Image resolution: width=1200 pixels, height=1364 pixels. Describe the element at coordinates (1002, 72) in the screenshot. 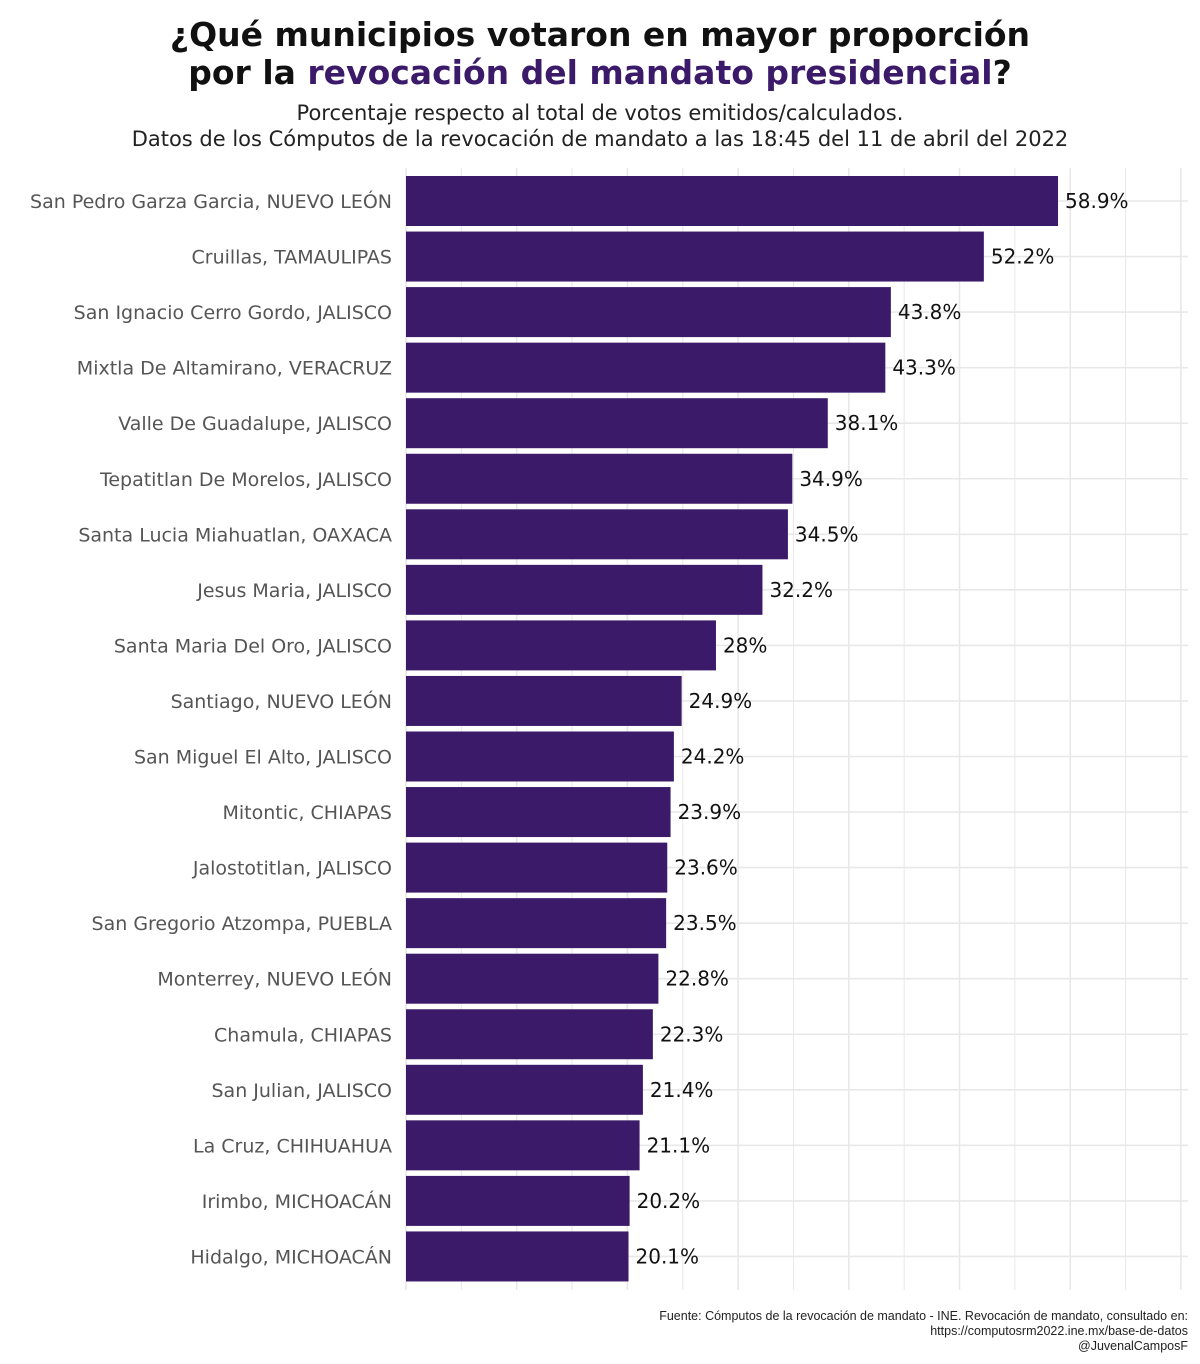

I see `title-suffix: ?` at that location.